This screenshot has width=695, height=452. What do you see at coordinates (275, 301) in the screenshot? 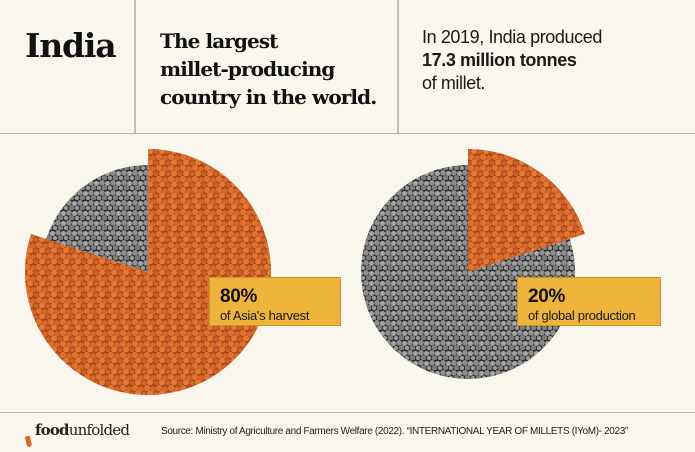
I see `annotation-asia: 80% of Asia's harvest` at bounding box center [275, 301].